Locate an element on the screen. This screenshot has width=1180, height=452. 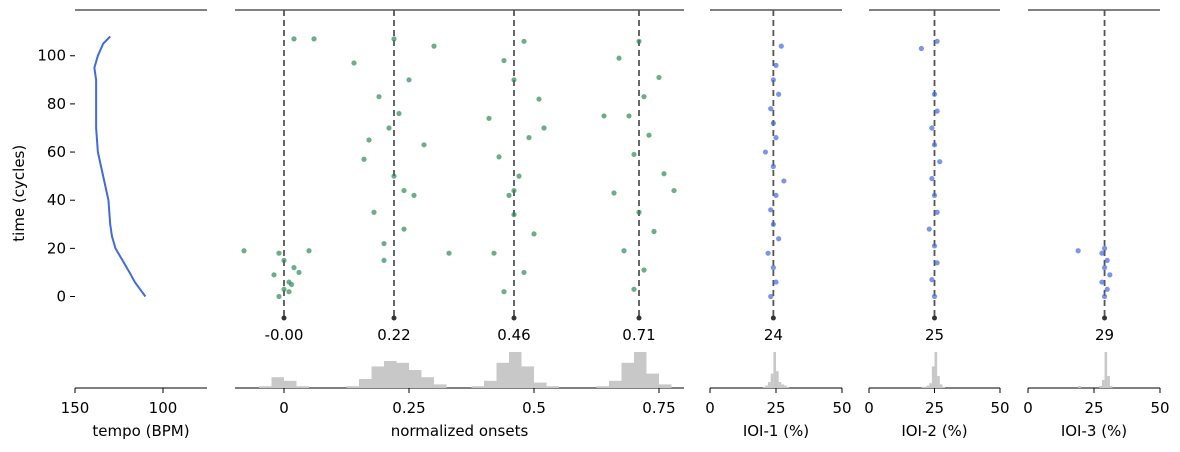
x-tick-label: 100 is located at coordinates (163, 408).